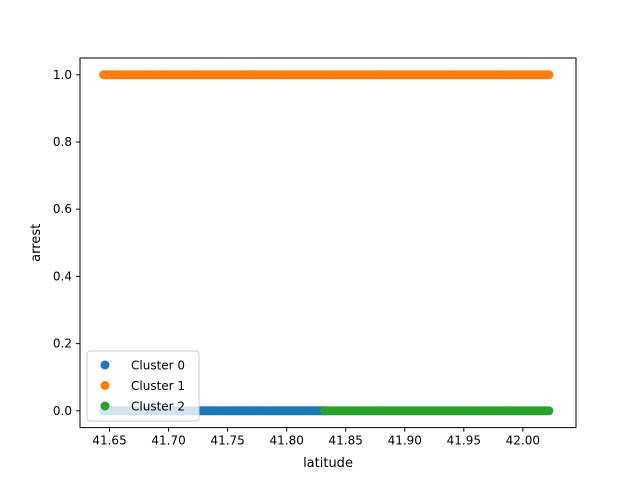  I want to click on x-tick-label: 41.65, so click(109, 441).